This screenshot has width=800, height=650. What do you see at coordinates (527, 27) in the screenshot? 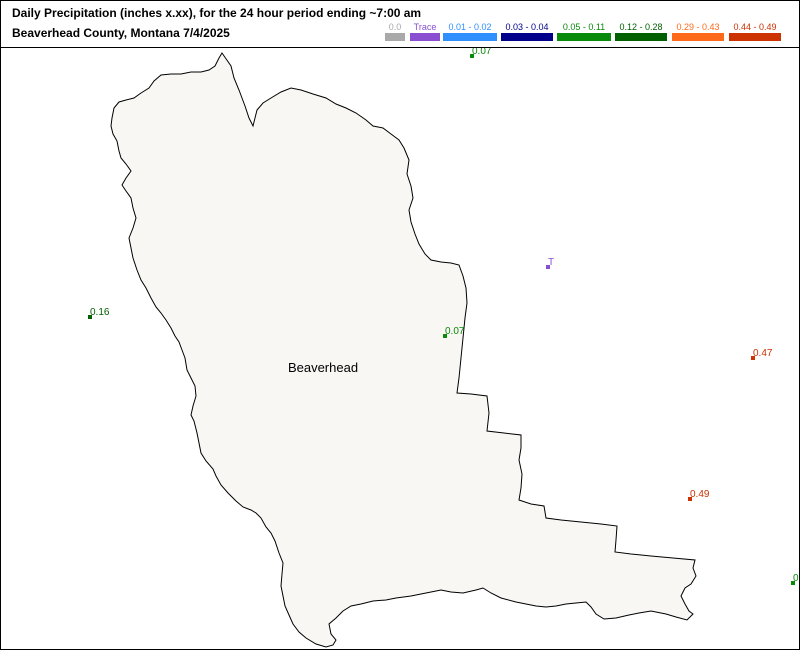
I see `legend-label: 0.03 - 0.04` at bounding box center [527, 27].